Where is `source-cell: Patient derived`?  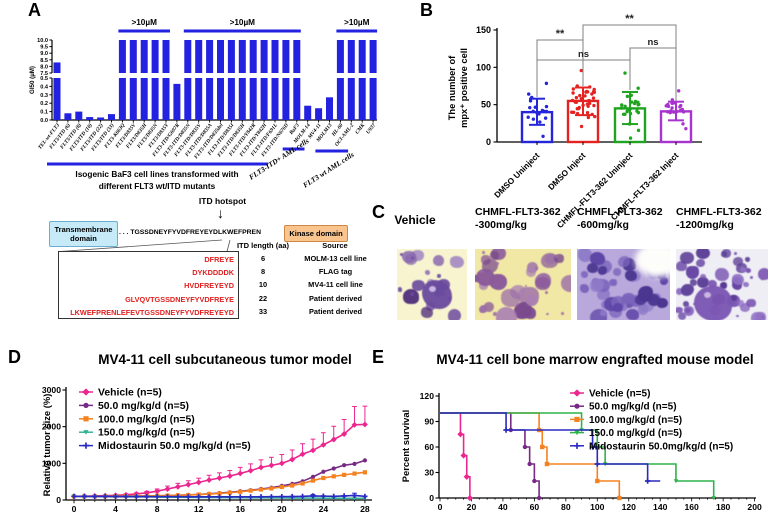
source-cell: Patient derived is located at coordinates (335, 298).